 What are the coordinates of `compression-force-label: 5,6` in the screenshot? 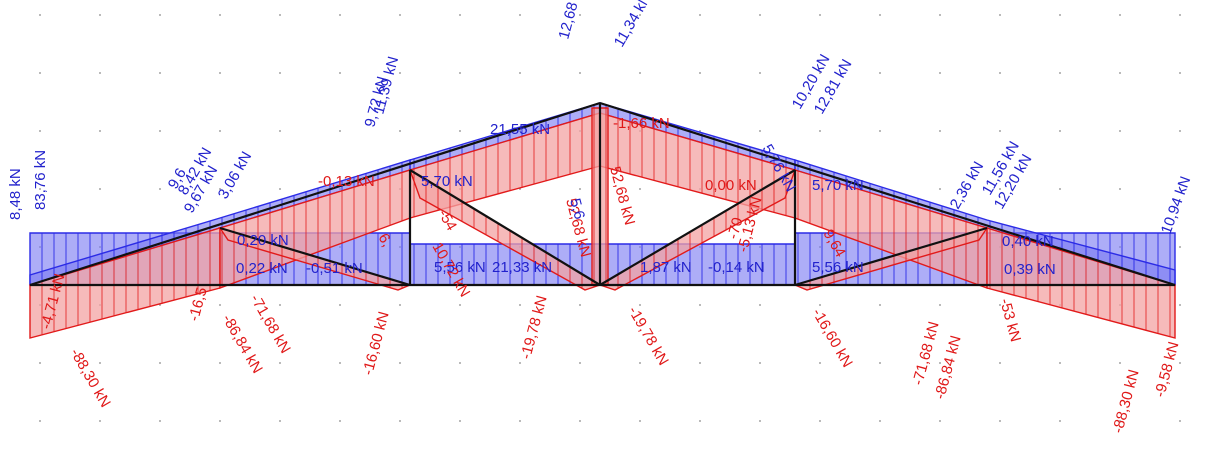 It's located at (577, 209).